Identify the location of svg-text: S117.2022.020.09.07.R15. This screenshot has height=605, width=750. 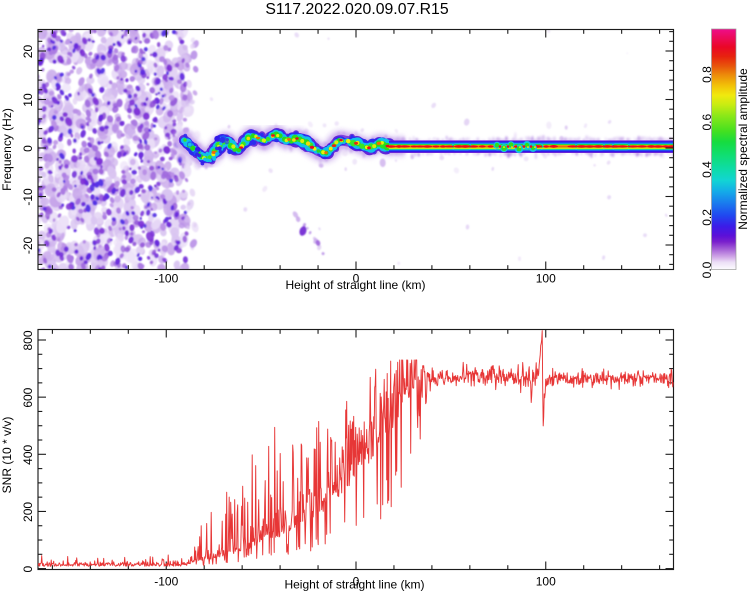
(356, 9).